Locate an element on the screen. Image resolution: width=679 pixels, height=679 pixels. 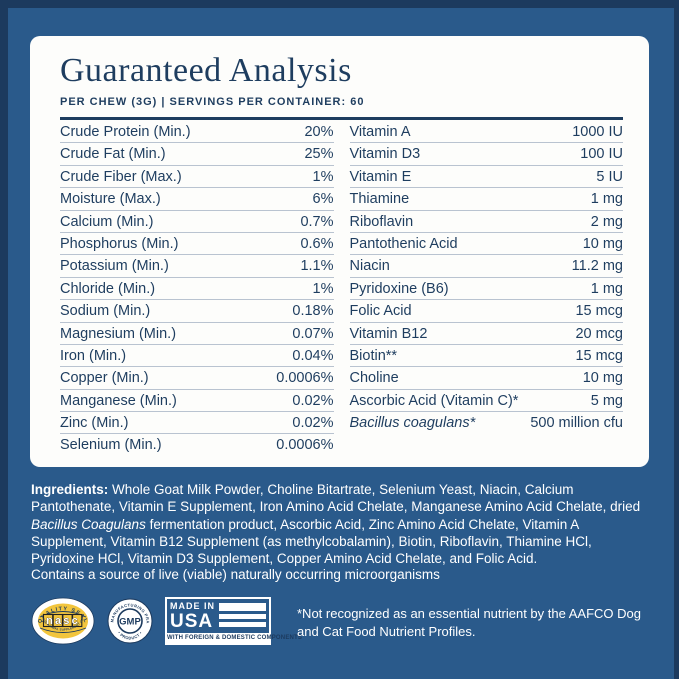
nutrient-label: Vitamin D3 is located at coordinates (385, 154).